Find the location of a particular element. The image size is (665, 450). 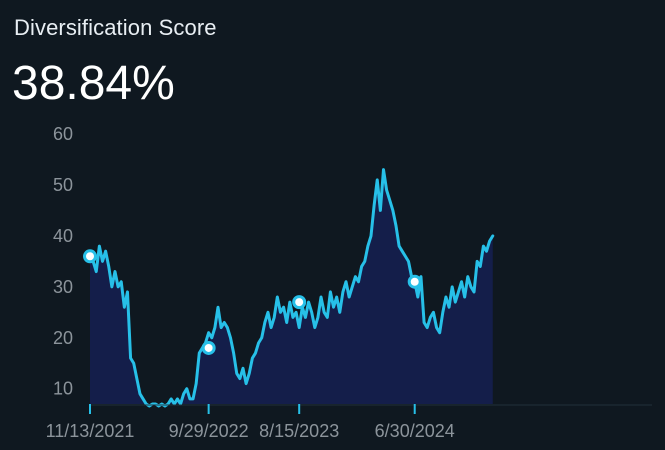

y-tick-label: 40 is located at coordinates (63, 236).